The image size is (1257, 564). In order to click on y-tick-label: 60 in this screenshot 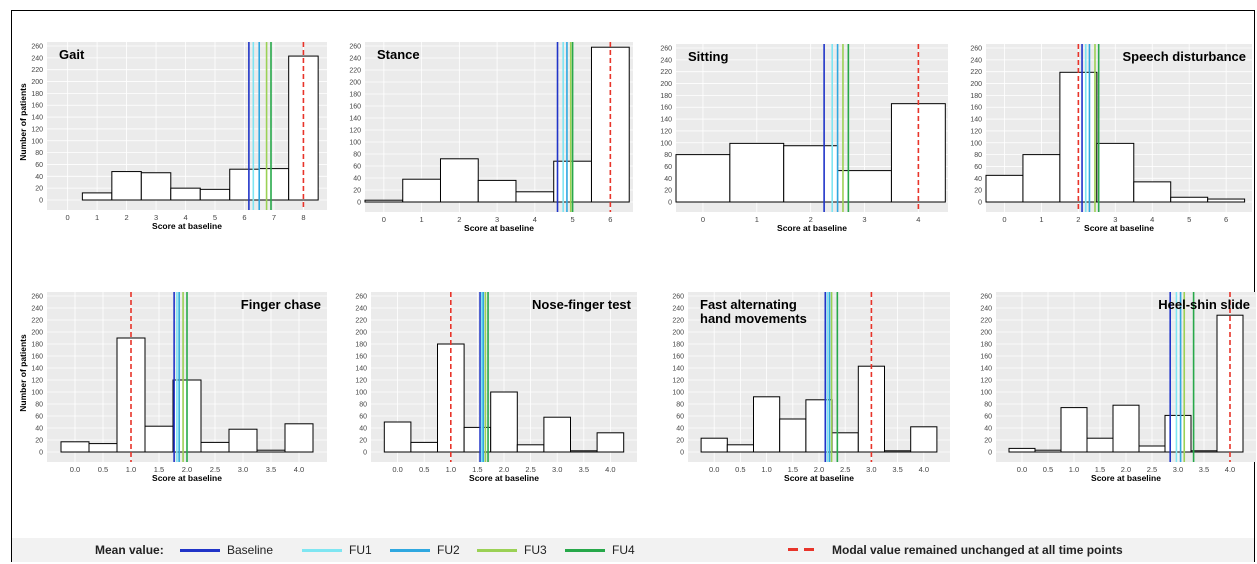, I will do `click(357, 167)`.